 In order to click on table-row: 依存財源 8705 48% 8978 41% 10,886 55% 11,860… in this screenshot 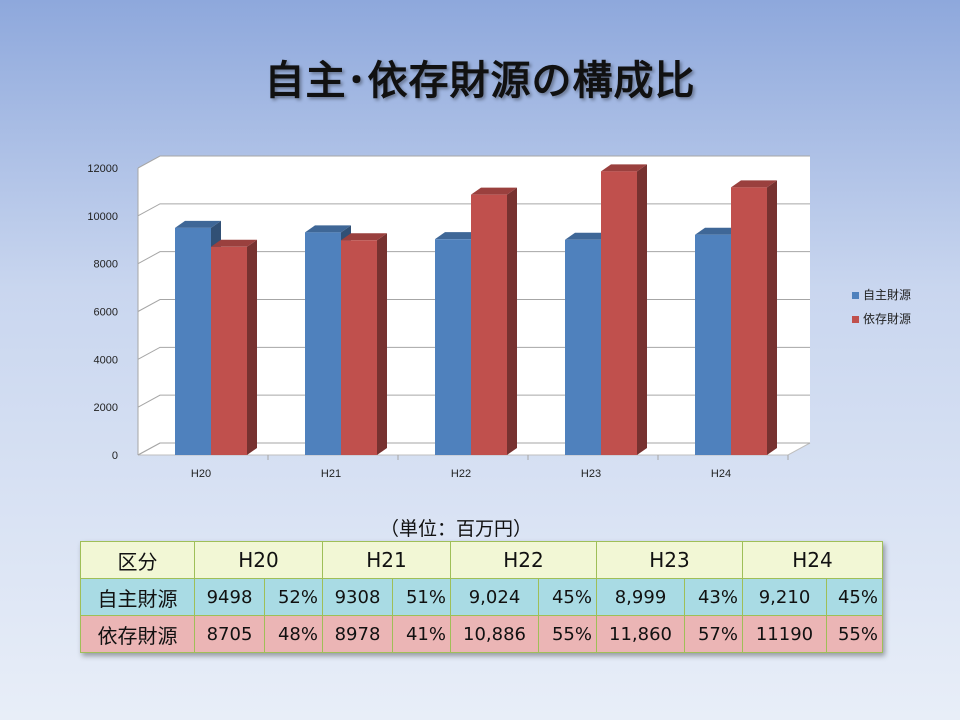, I will do `click(481, 634)`.